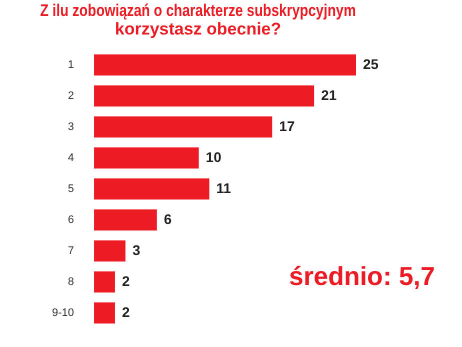  I want to click on annotation: średnio: 5,7, so click(362, 276).